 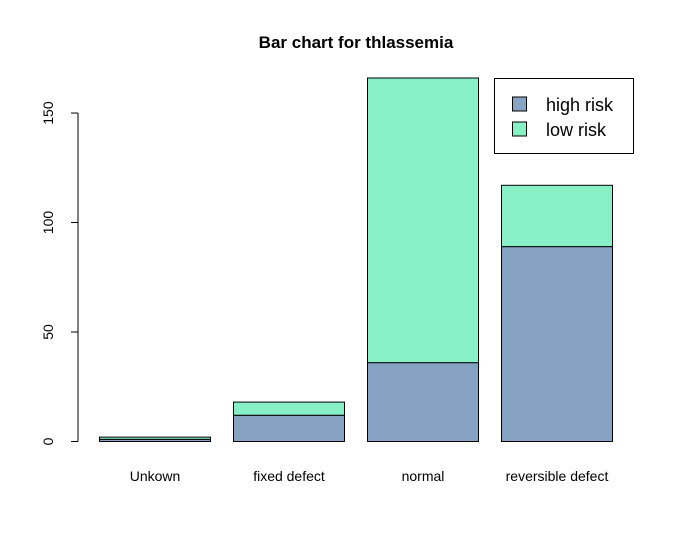 I want to click on chart-title: Bar chart for thlassemia, so click(x=356, y=42).